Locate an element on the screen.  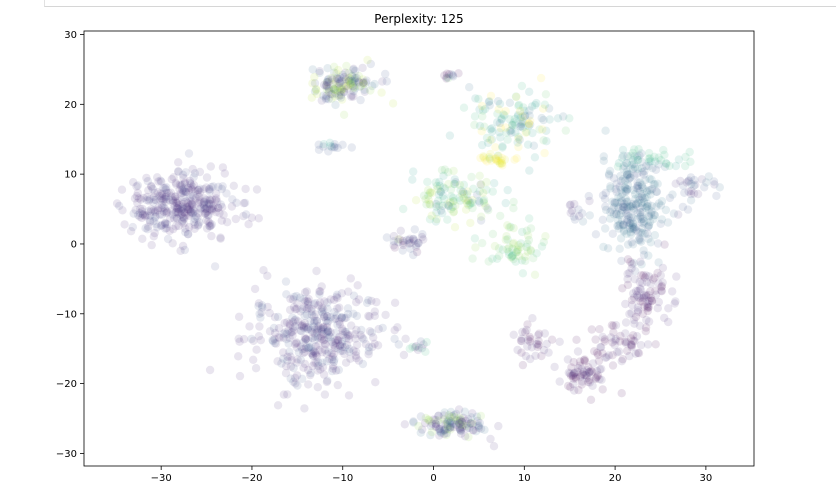
y-tick-label: −30 is located at coordinates (66, 454).